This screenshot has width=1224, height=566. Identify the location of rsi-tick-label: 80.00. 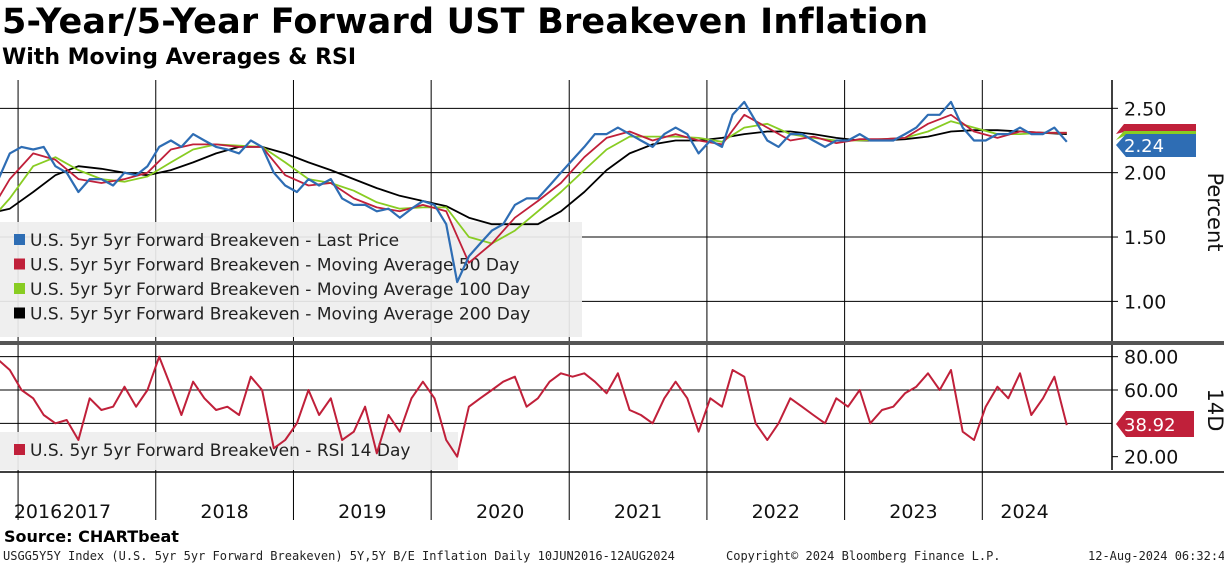
(1151, 358).